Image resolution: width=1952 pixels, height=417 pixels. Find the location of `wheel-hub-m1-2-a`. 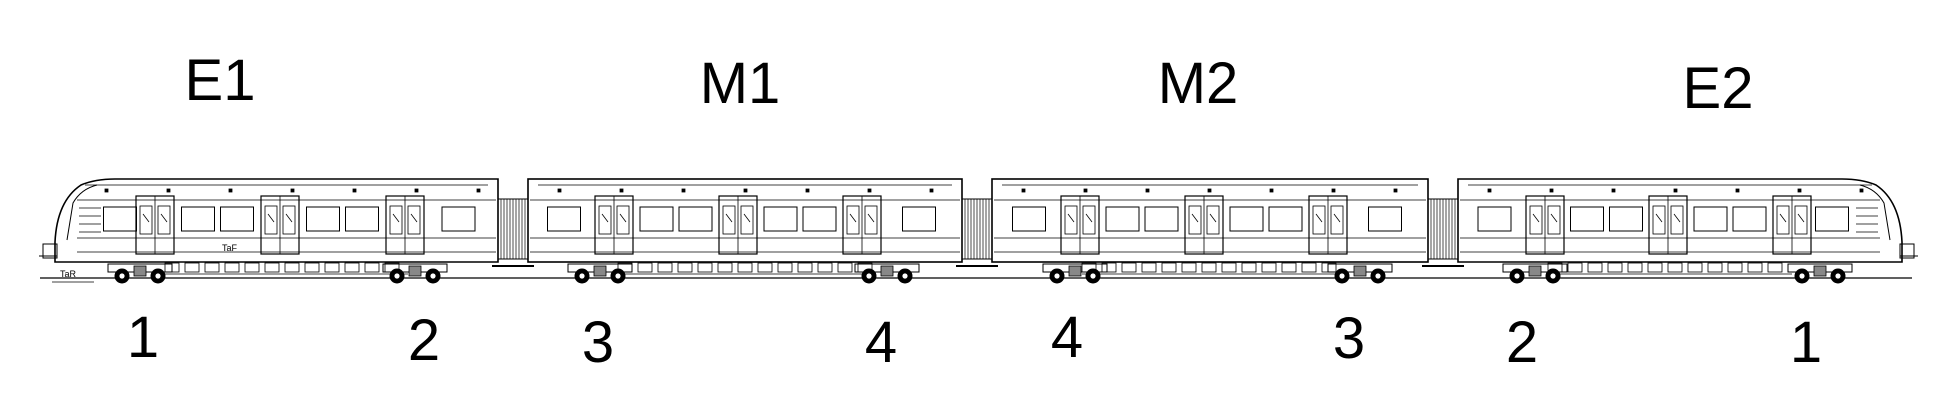

wheel-hub-m1-2-a is located at coordinates (869, 276).